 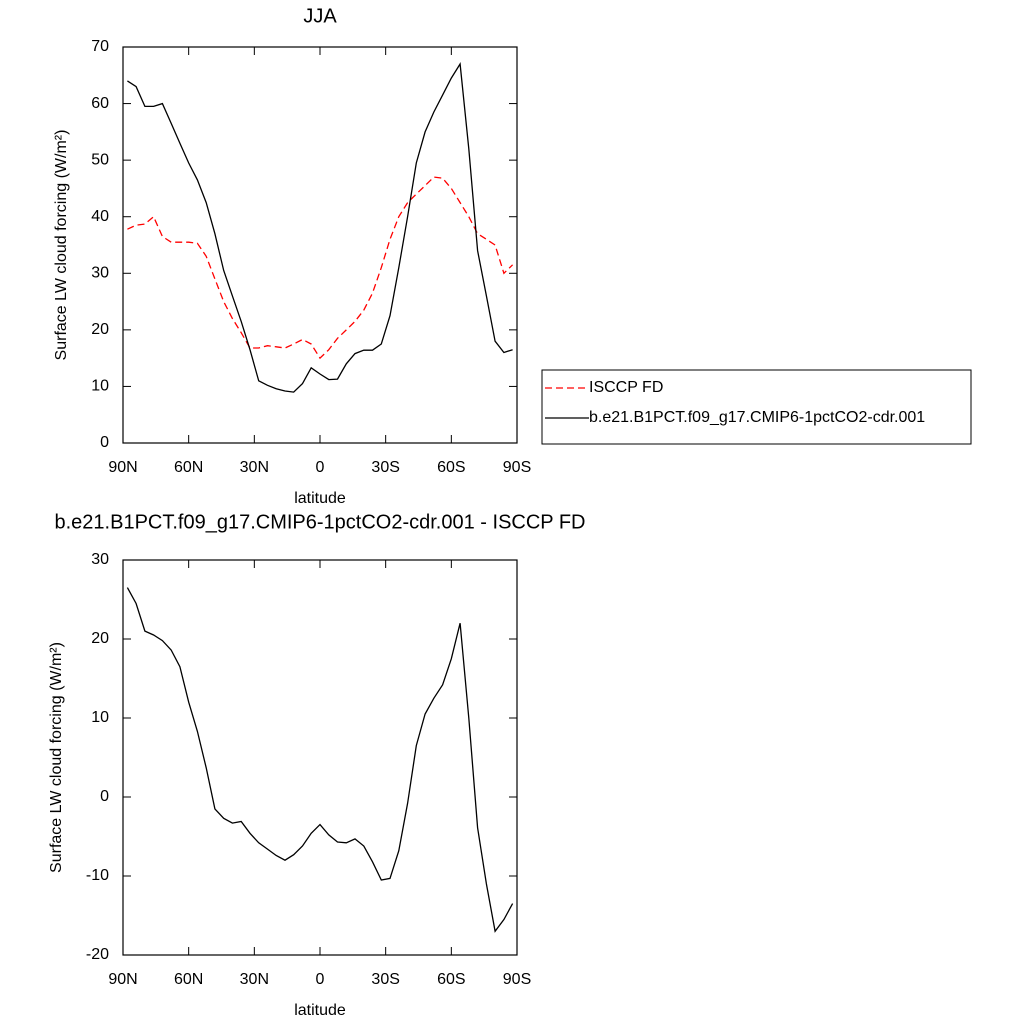 What do you see at coordinates (100, 159) in the screenshot?
I see `y-tick-label: 50` at bounding box center [100, 159].